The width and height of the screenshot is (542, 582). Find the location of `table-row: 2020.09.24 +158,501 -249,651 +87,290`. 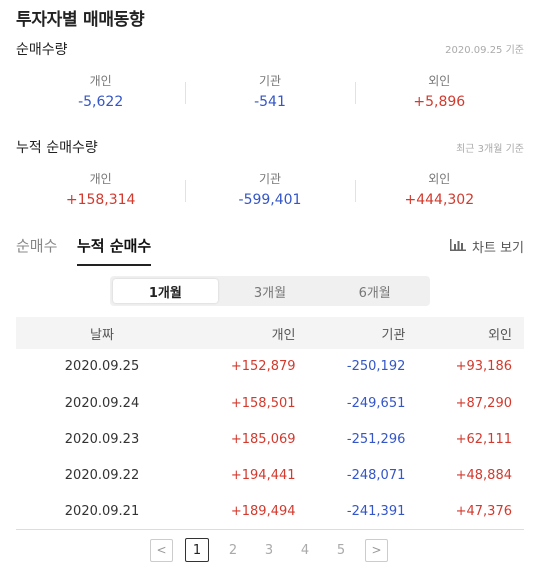

table-row: 2020.09.24 +158,501 -249,651 +87,290 is located at coordinates (270, 403).